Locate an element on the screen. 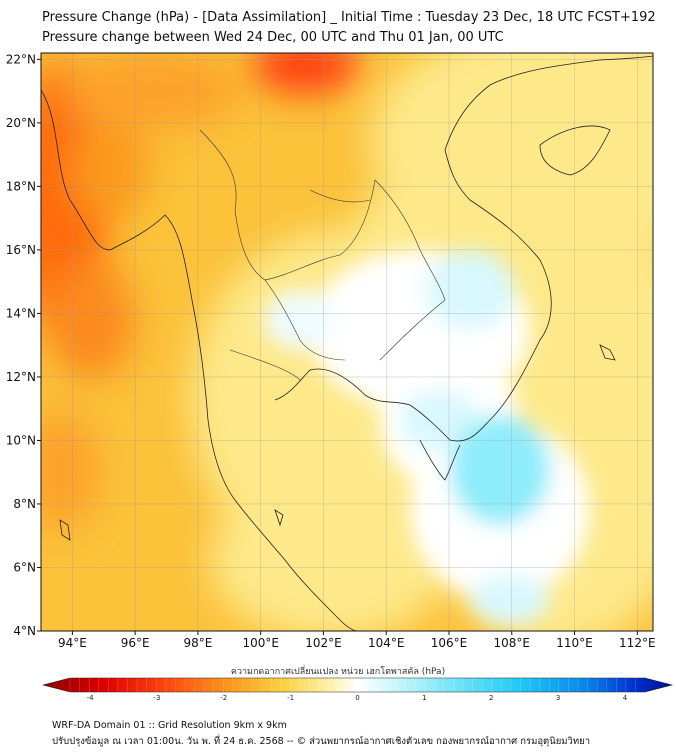  lat-tick-label: 16°N is located at coordinates (21, 250).